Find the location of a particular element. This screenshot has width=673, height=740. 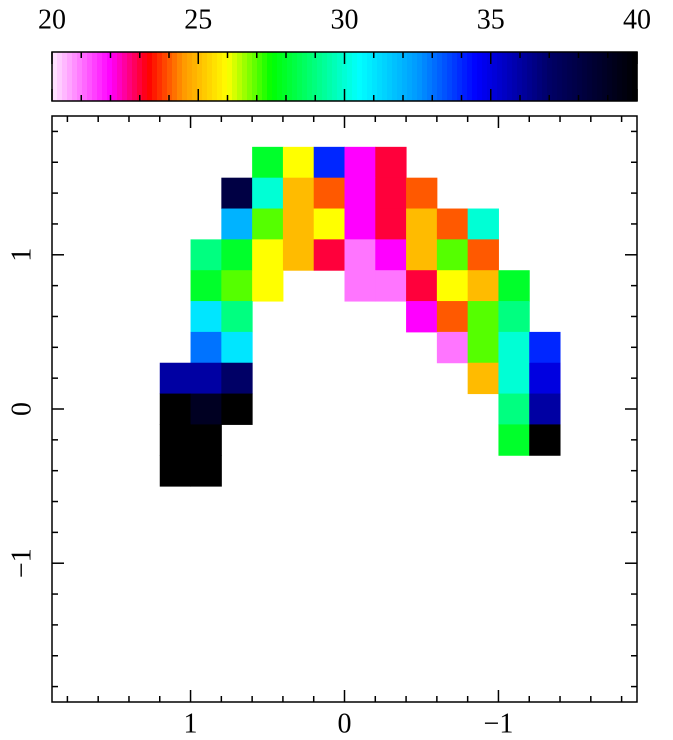

colorbar is located at coordinates (345, 76).